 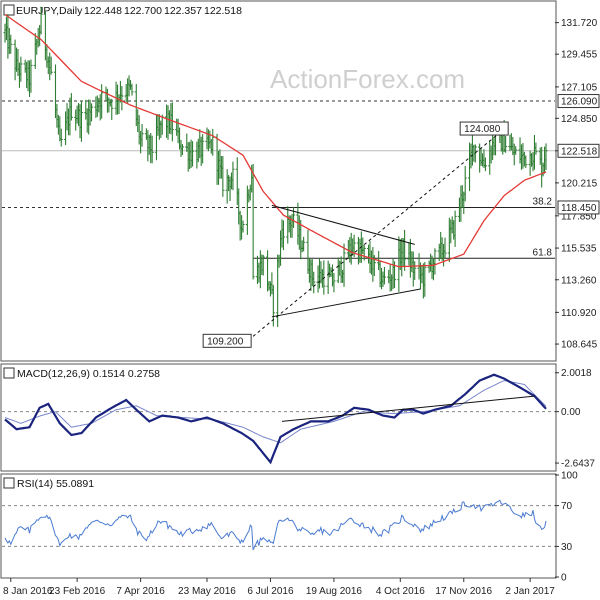 I want to click on price-label-text: 118.450, so click(x=579, y=208).